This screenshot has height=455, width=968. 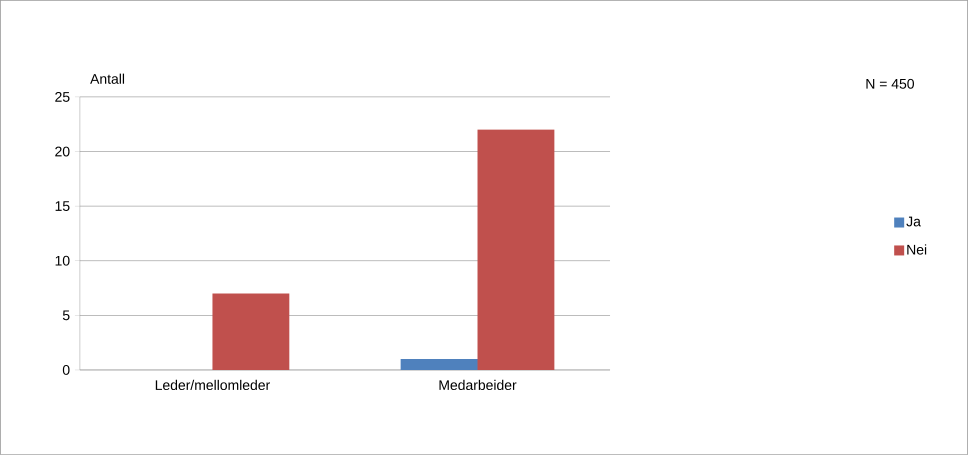 What do you see at coordinates (63, 206) in the screenshot?
I see `y-tick-label: 15` at bounding box center [63, 206].